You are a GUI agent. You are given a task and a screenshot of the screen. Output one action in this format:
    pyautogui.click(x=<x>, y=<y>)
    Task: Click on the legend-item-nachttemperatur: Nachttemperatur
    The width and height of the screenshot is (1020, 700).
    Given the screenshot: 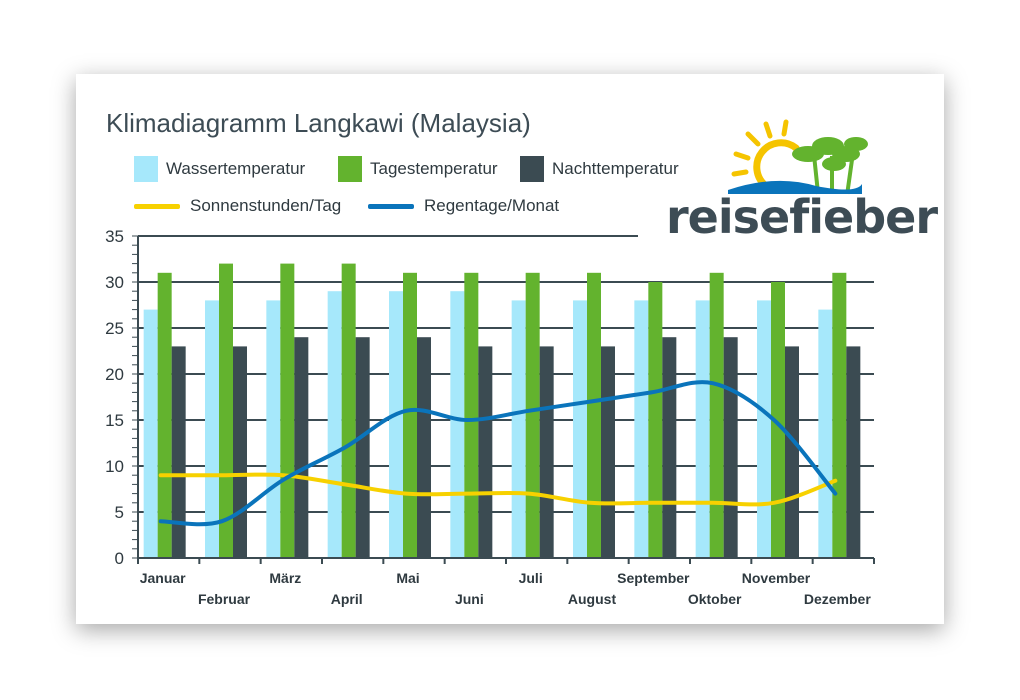 What is the action you would take?
    pyautogui.click(x=599, y=169)
    